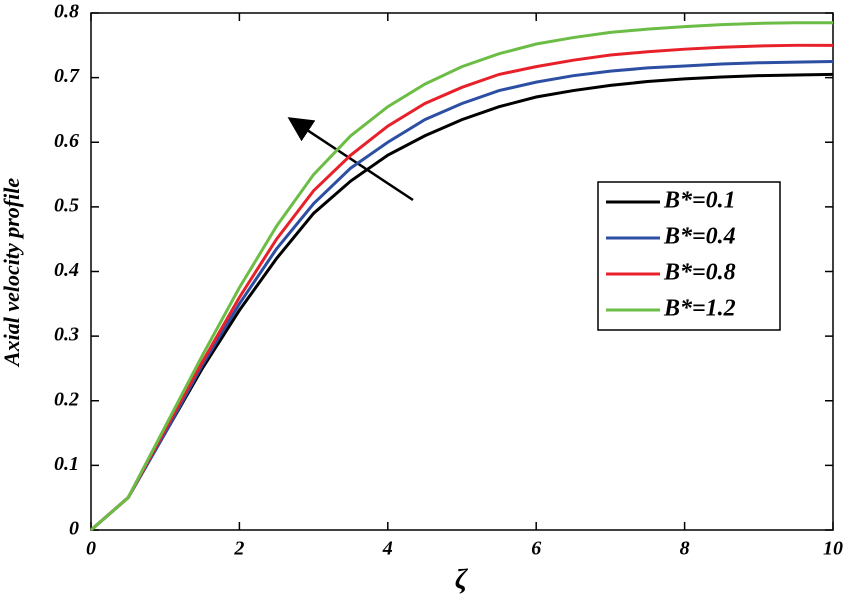 The height and width of the screenshot is (600, 848). I want to click on y-tick-label: 0.5, so click(66, 205).